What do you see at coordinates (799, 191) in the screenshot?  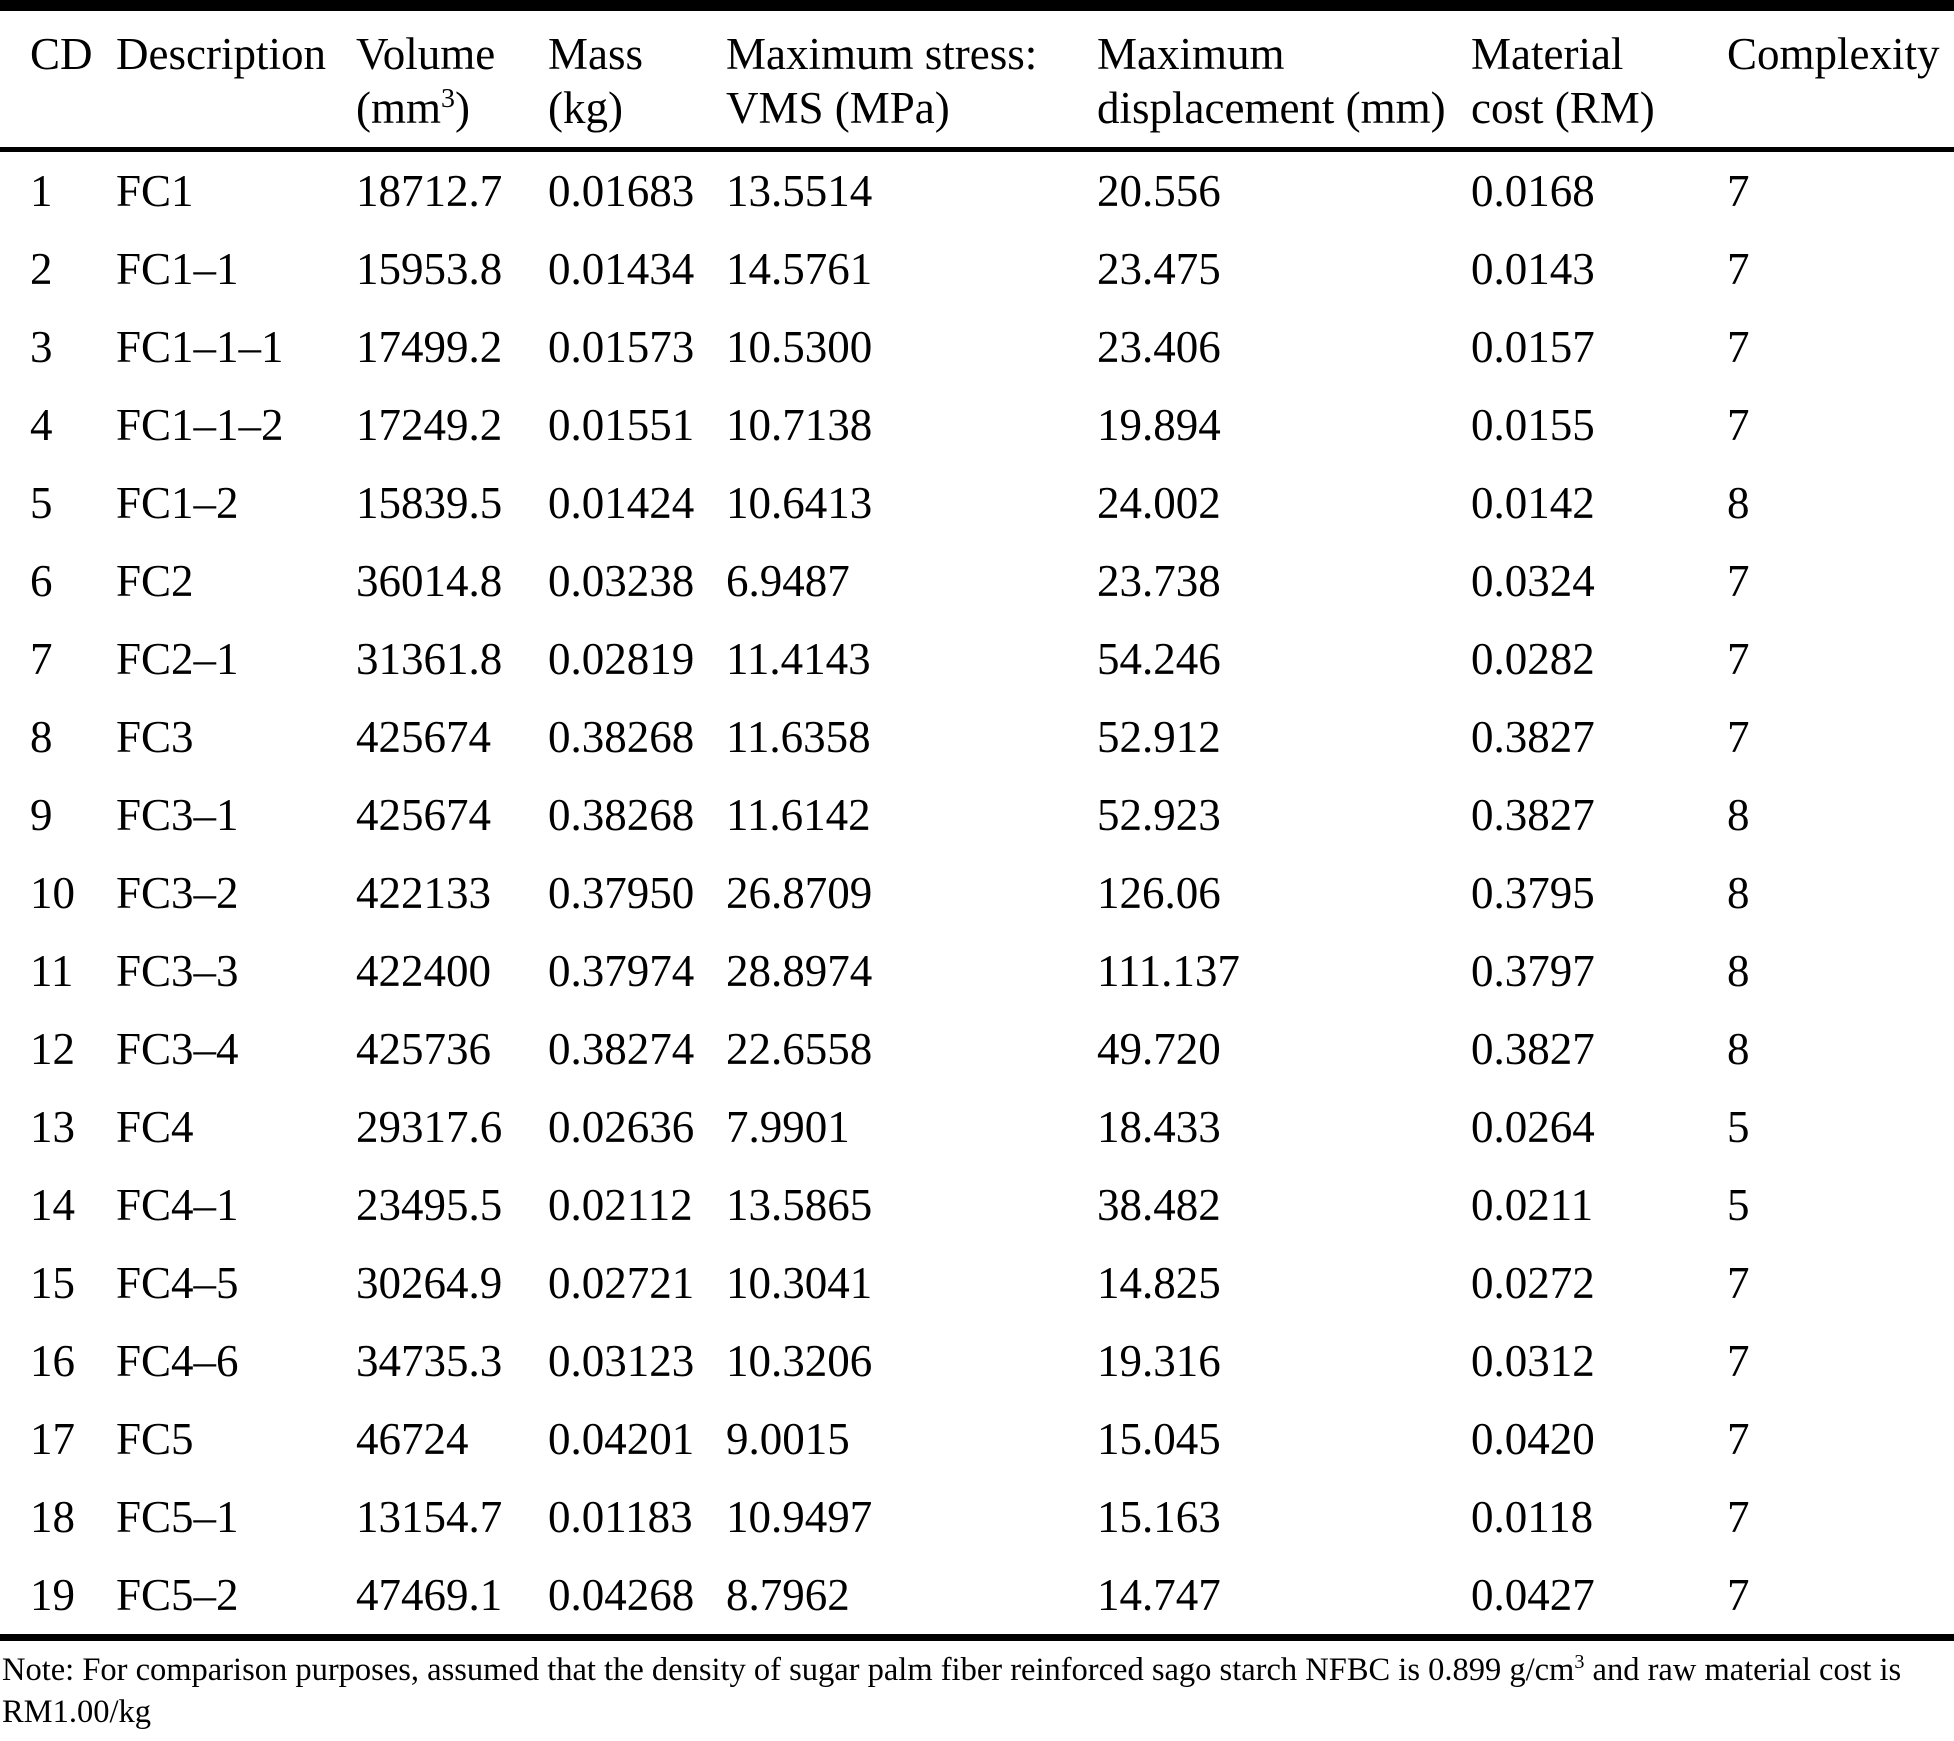 I see `table-cell: 13.5514` at bounding box center [799, 191].